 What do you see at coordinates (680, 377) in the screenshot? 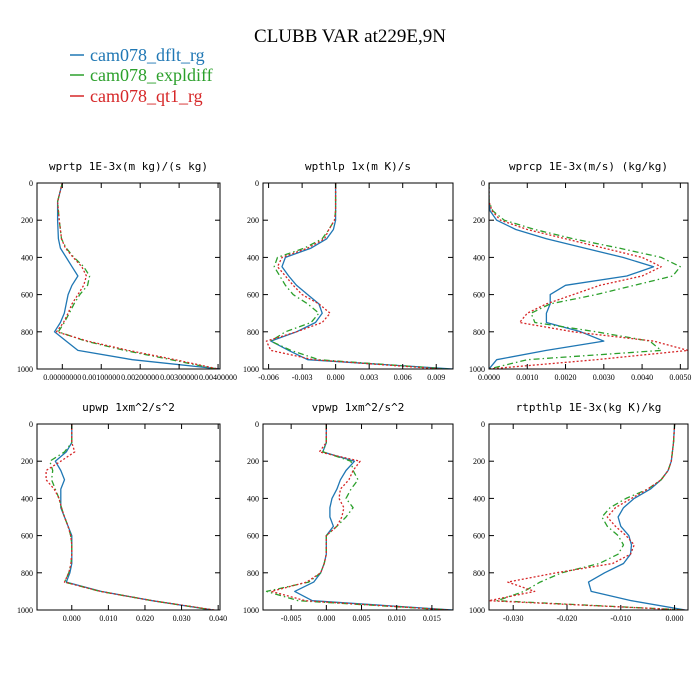
I see `x-tick-label: 0.0050` at bounding box center [680, 377].